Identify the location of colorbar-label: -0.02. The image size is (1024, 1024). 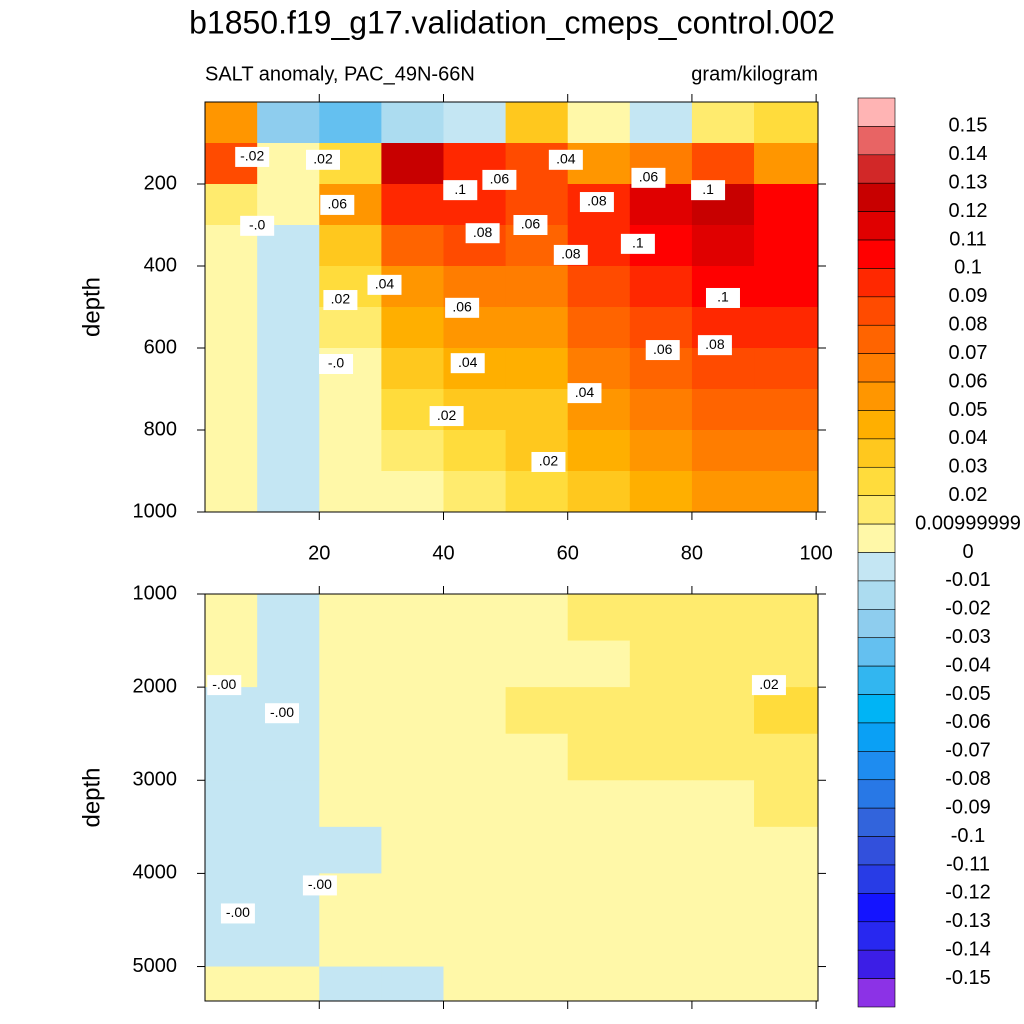
(968, 609).